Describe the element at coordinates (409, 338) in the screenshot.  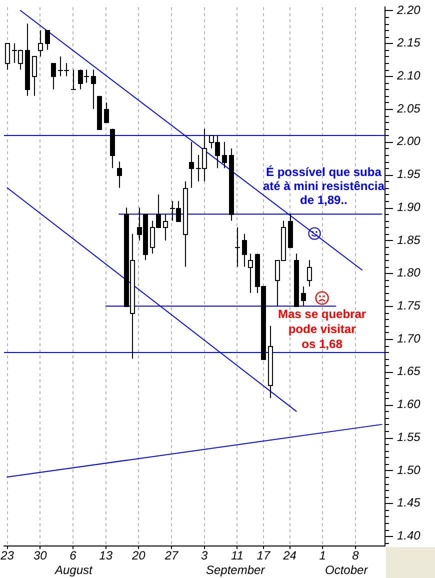
I see `y-tick-label: 1.70` at that location.